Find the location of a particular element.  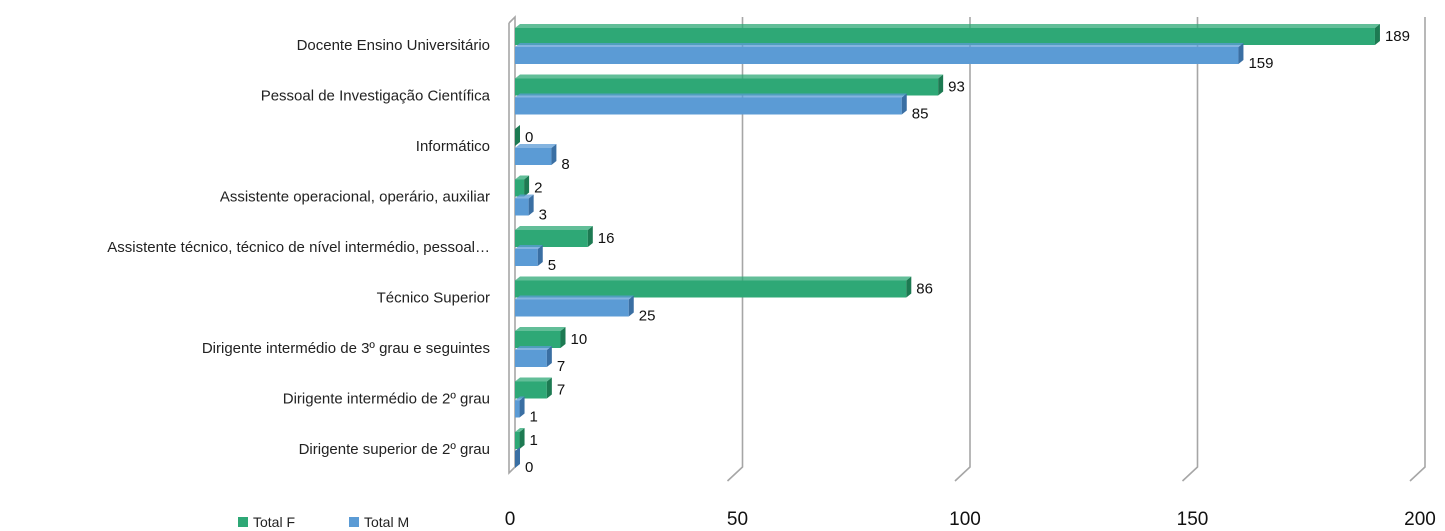

data-label: 2 is located at coordinates (538, 188).